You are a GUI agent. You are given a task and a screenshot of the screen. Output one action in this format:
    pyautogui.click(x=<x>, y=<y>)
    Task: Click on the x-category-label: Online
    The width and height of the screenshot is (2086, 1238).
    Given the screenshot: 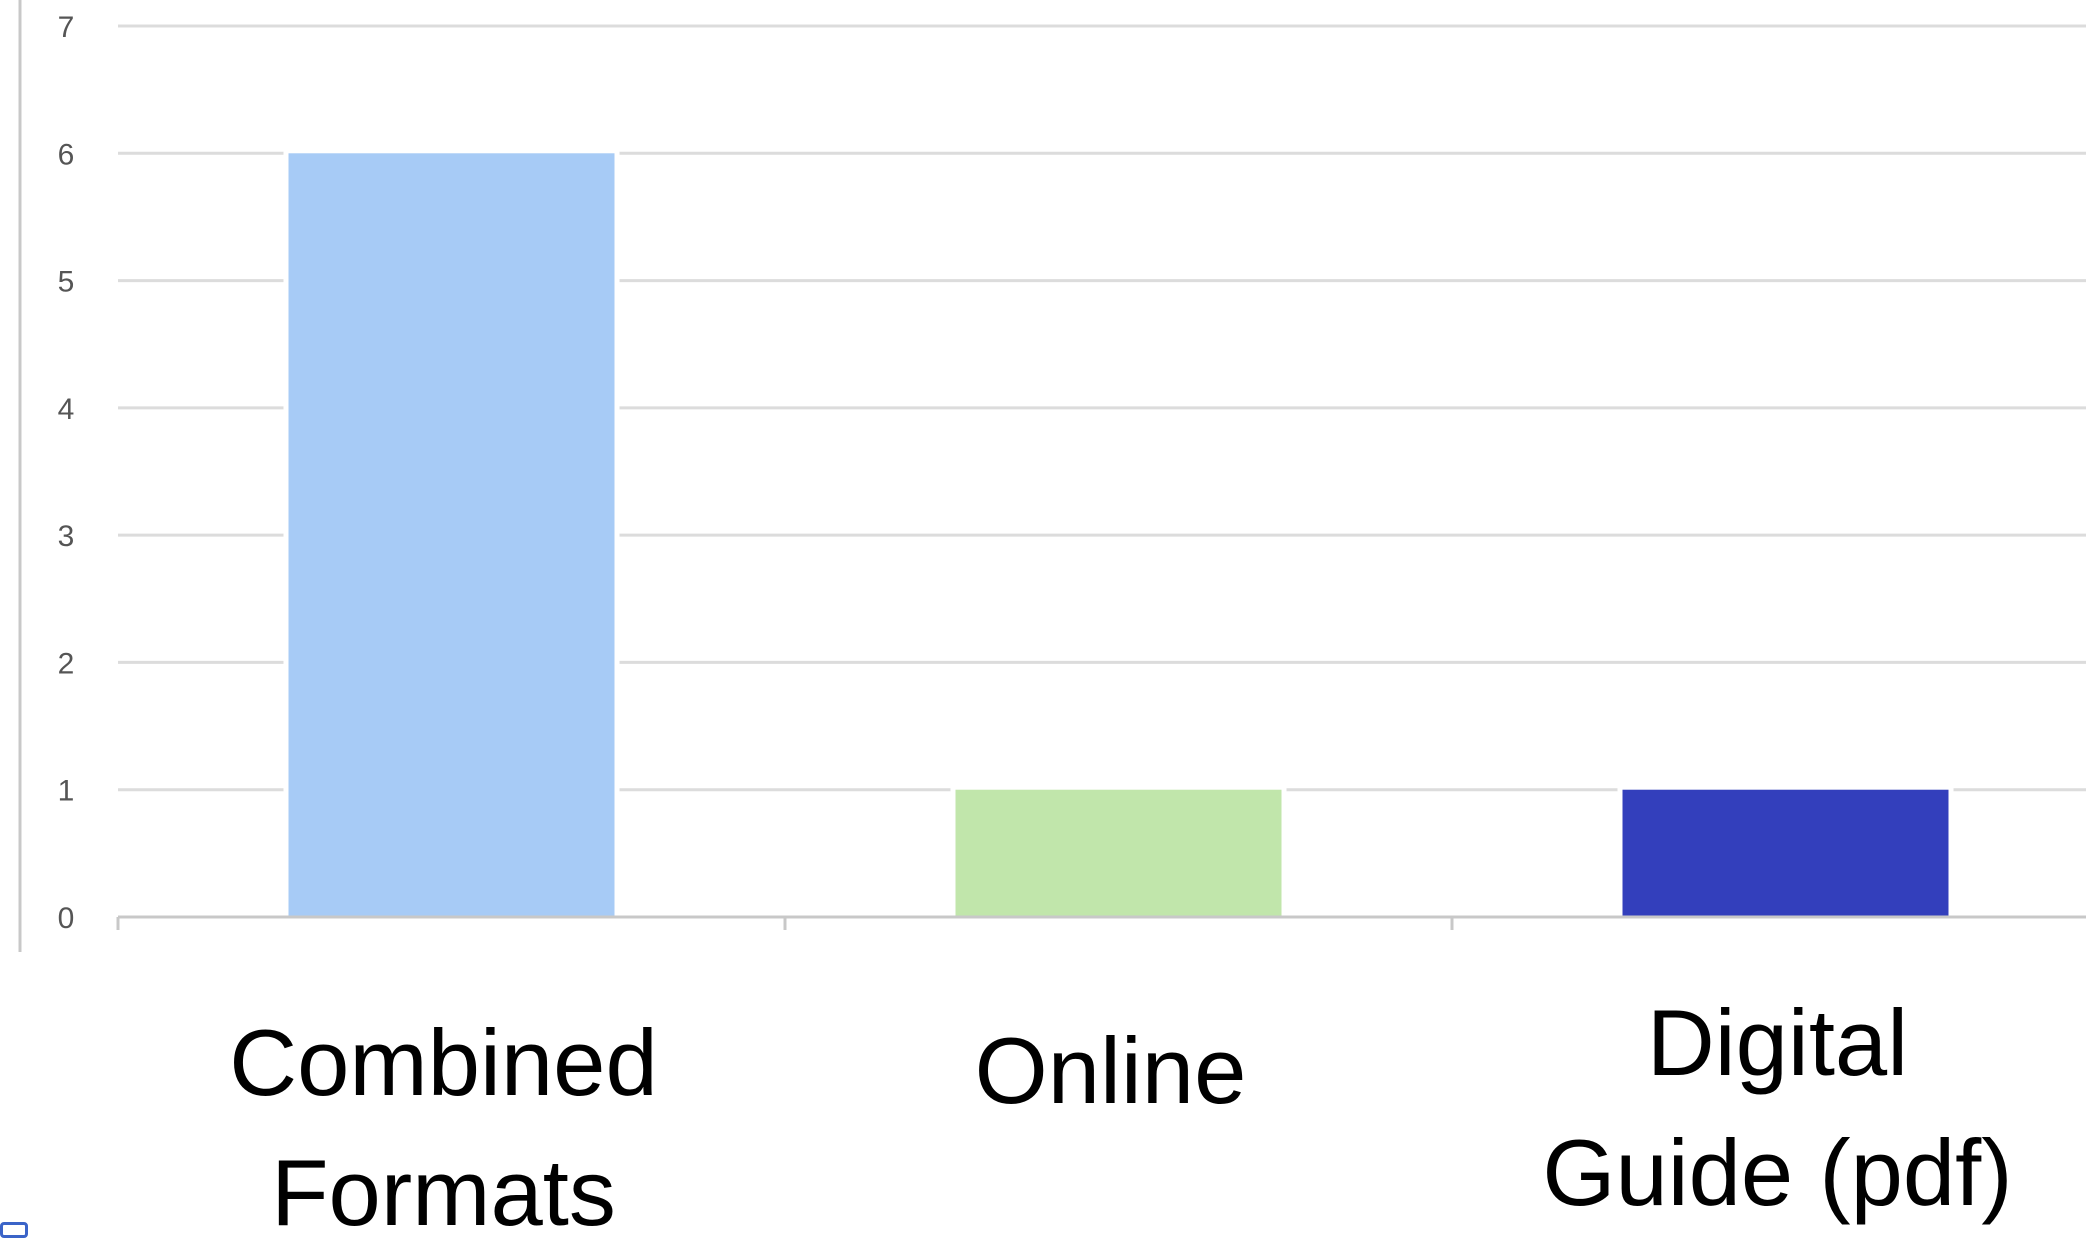 What is the action you would take?
    pyautogui.click(x=1111, y=1070)
    